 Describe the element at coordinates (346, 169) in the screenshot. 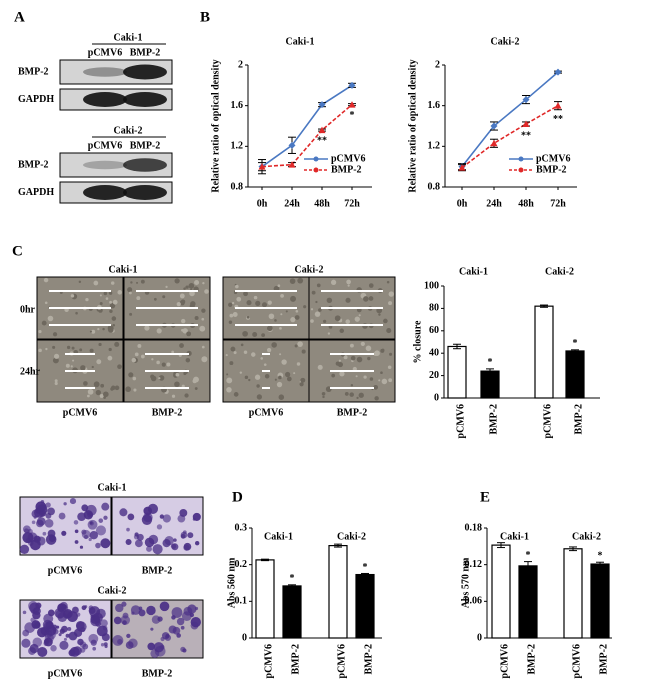

I see `legend-label: BMP-2` at that location.